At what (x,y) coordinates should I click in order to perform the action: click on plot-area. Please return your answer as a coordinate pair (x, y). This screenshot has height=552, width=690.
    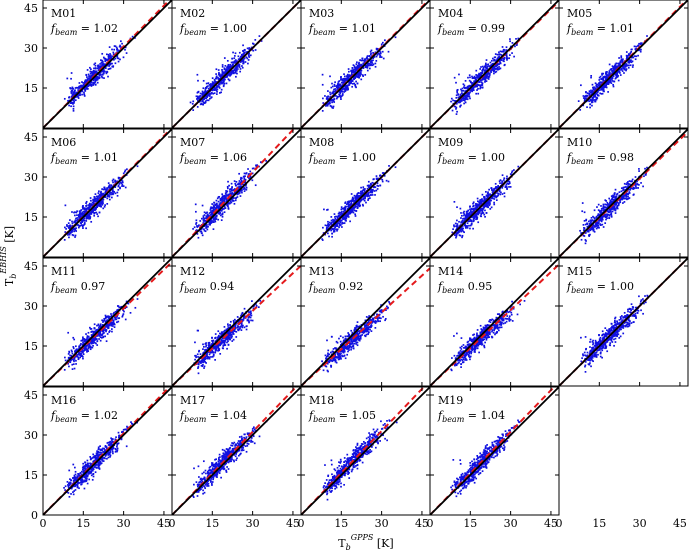
    Looking at the image, I should click on (365, 64).